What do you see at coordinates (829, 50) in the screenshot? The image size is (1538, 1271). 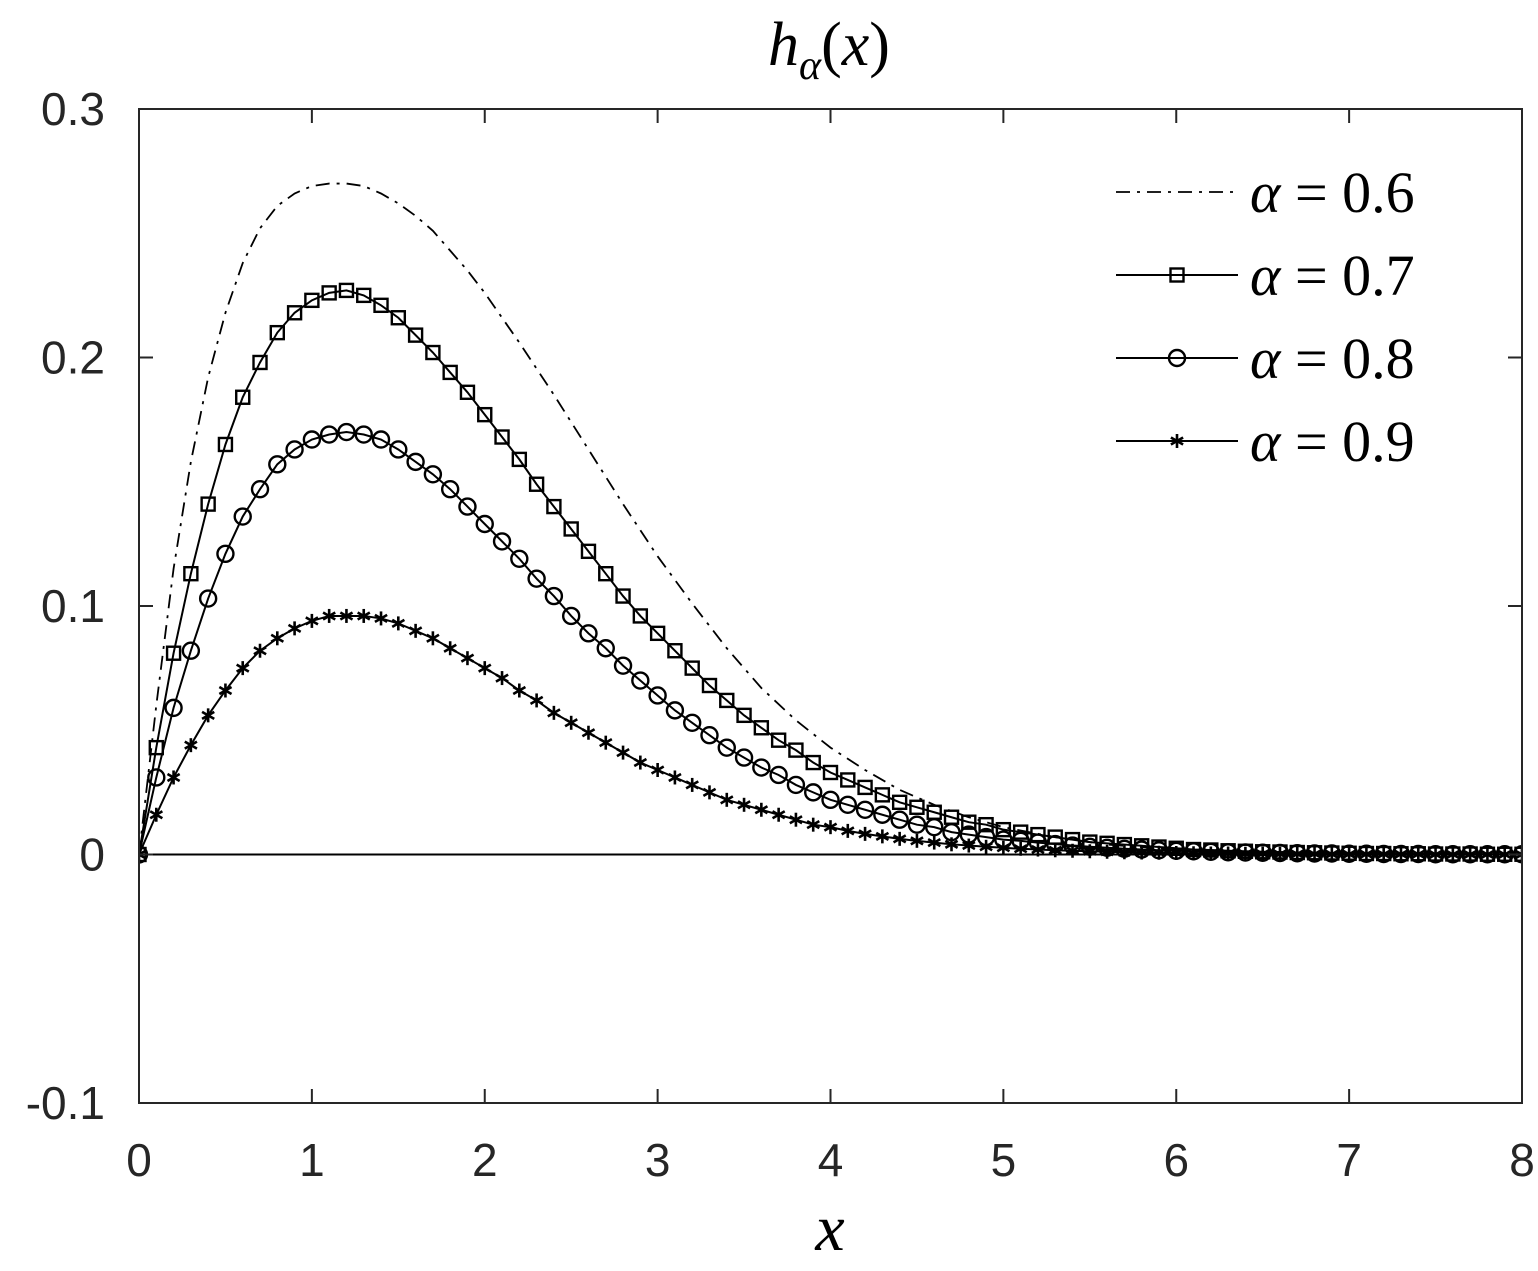 I see `chart-title: hα(x)` at bounding box center [829, 50].